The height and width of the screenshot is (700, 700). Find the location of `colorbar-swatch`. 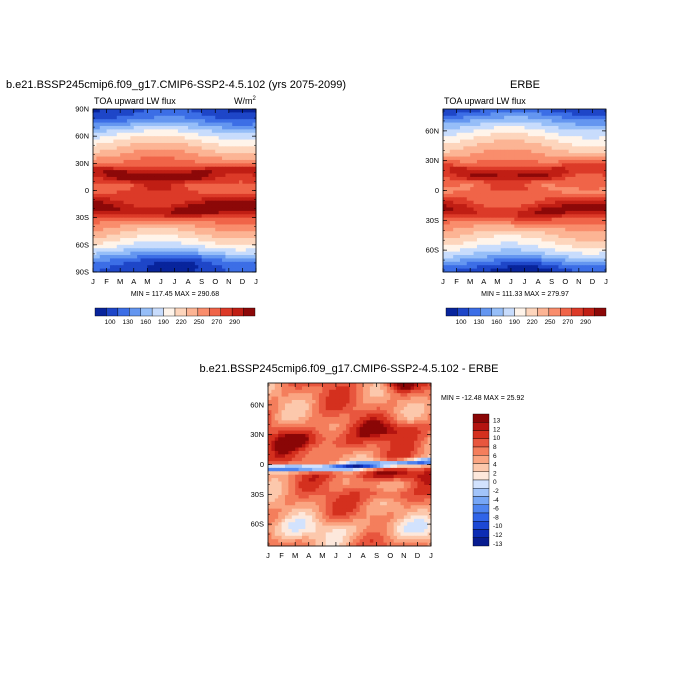

colorbar-swatch is located at coordinates (531, 312).